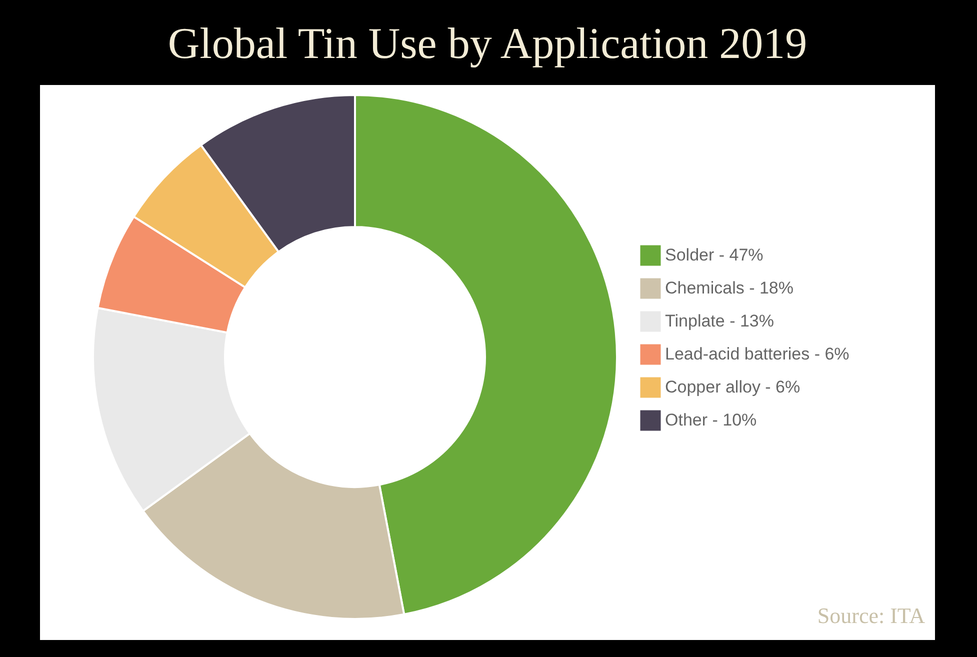 The width and height of the screenshot is (977, 657). Describe the element at coordinates (488, 43) in the screenshot. I see `chart-title: Global Tin Use by Application 2019` at that location.